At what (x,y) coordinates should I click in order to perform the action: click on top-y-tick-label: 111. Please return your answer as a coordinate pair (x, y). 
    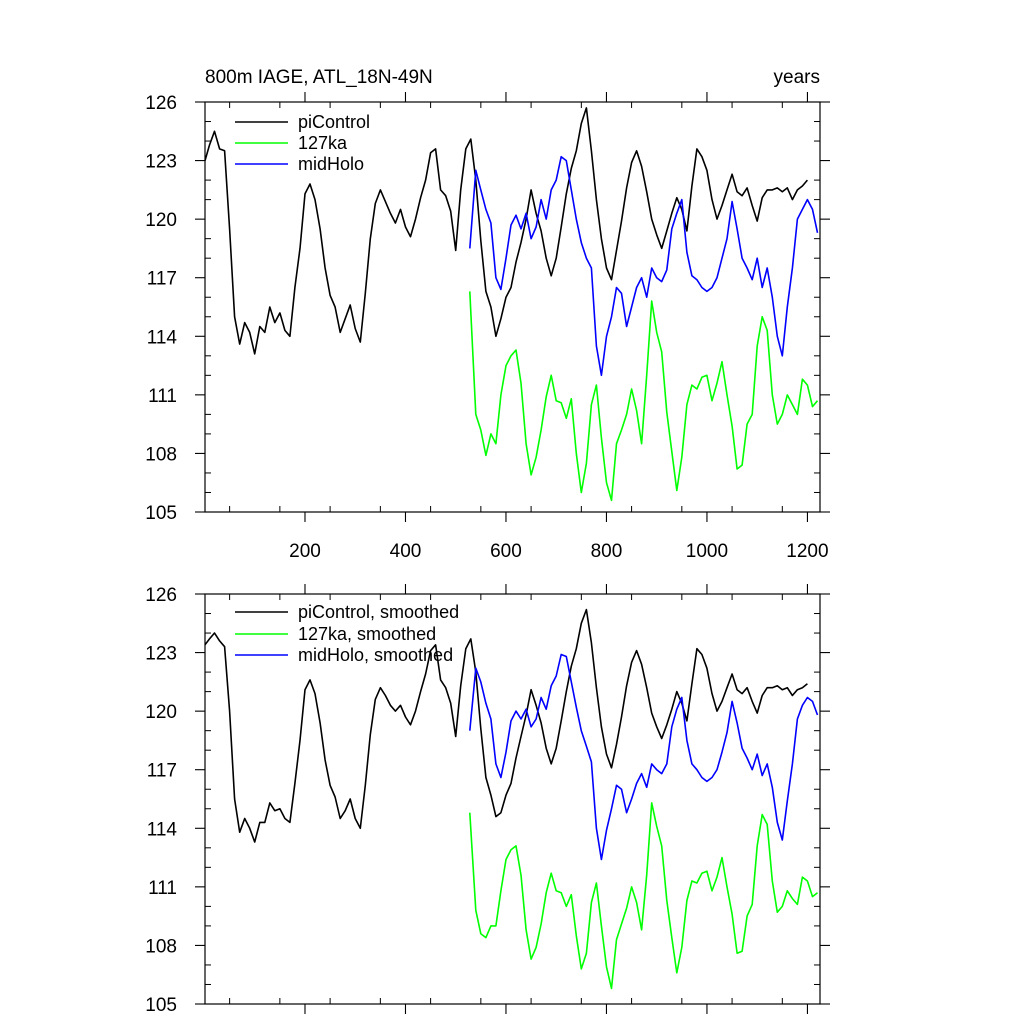
    Looking at the image, I should click on (162, 396).